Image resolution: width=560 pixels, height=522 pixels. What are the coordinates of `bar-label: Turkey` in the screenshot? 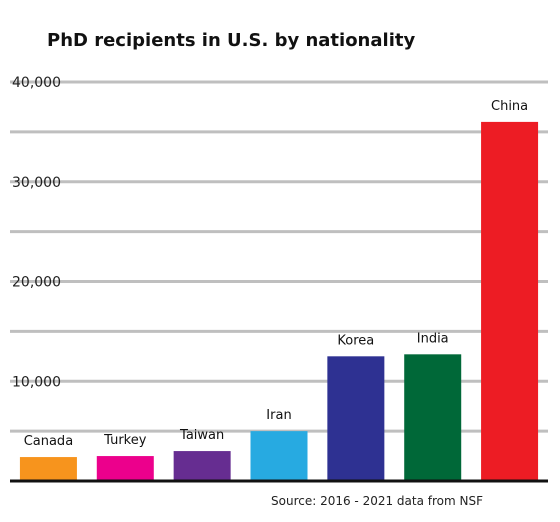 It's located at (125, 440).